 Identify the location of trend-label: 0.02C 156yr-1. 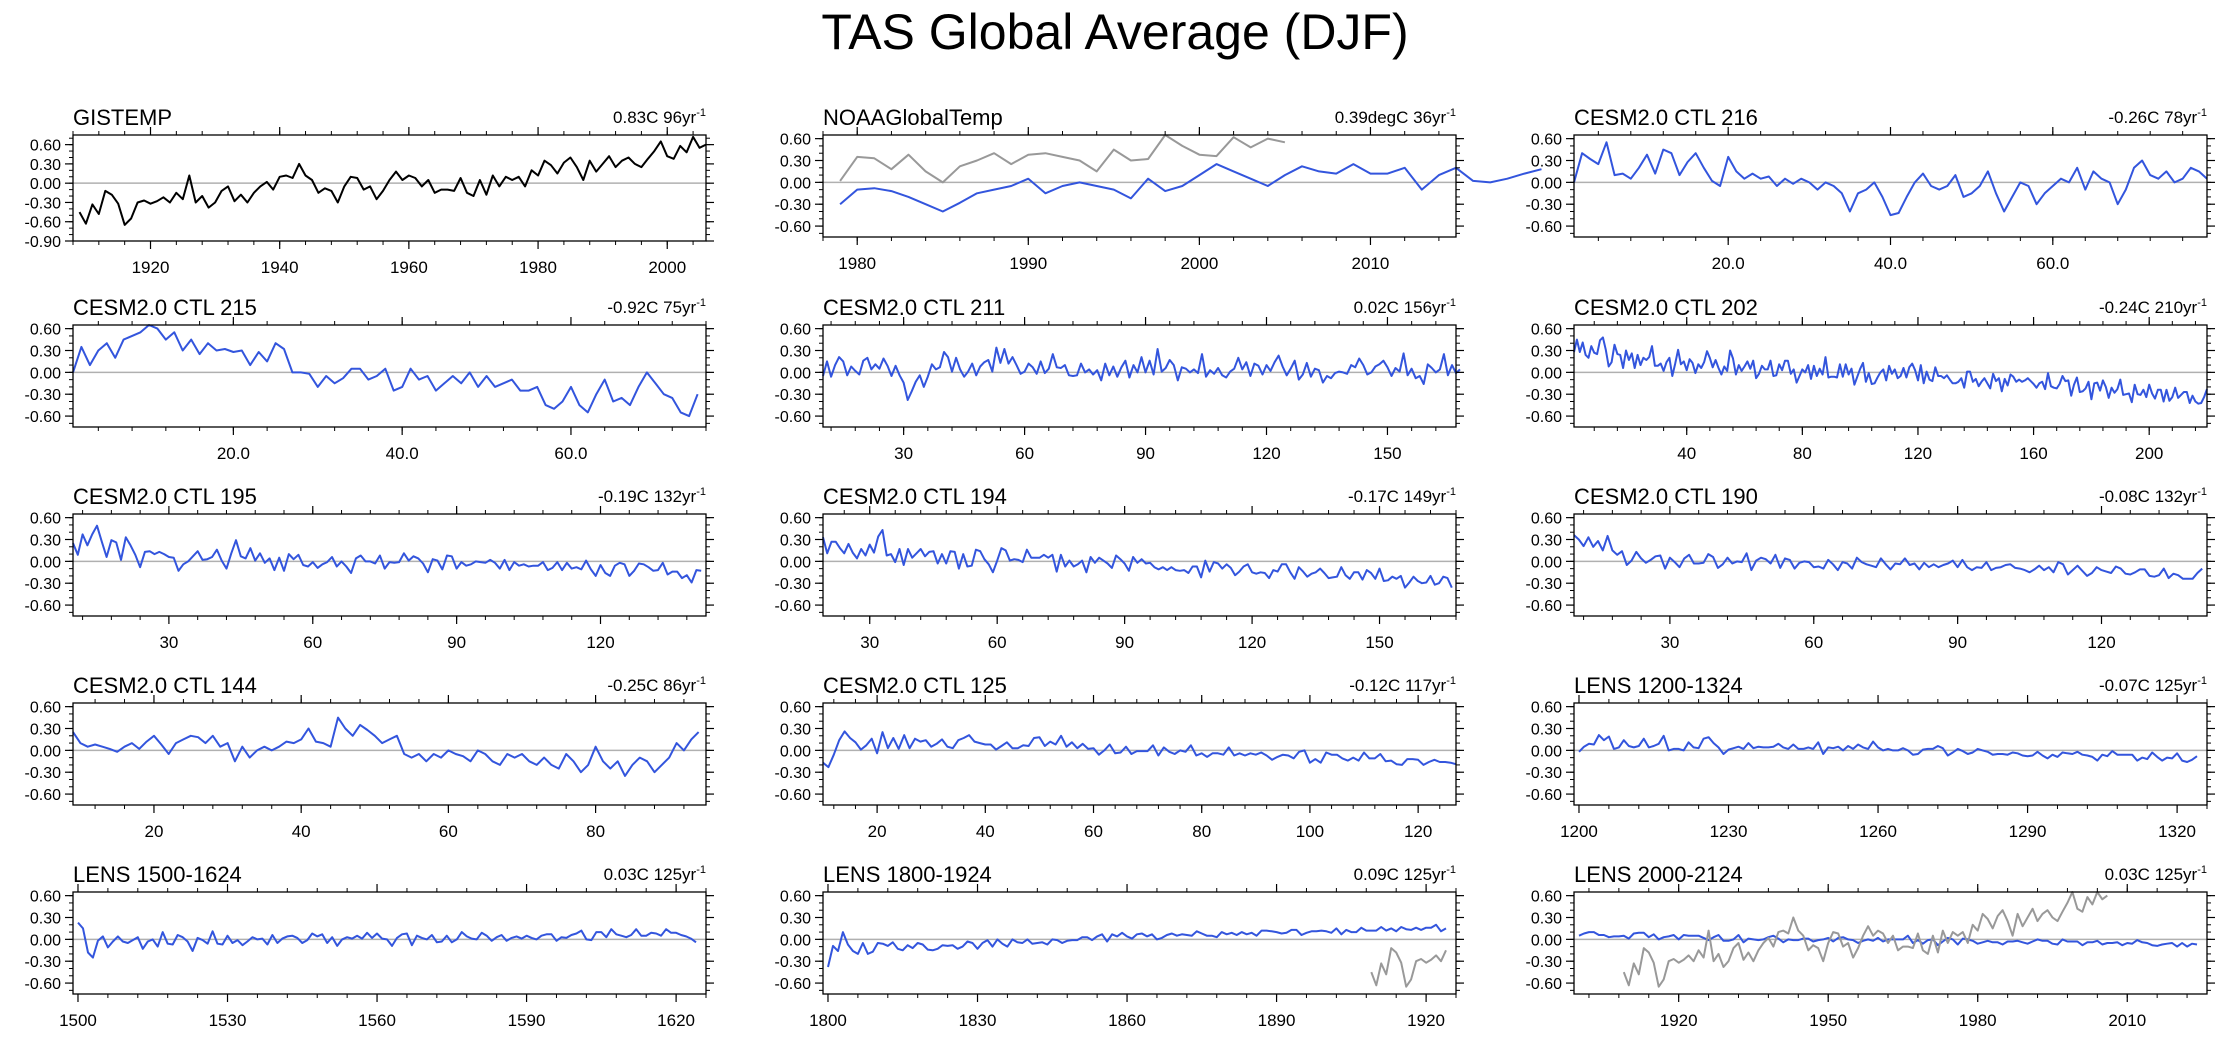
(1405, 307).